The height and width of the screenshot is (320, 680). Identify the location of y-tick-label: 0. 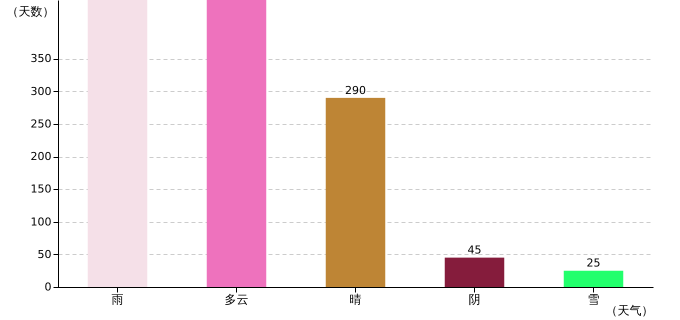
(48, 287).